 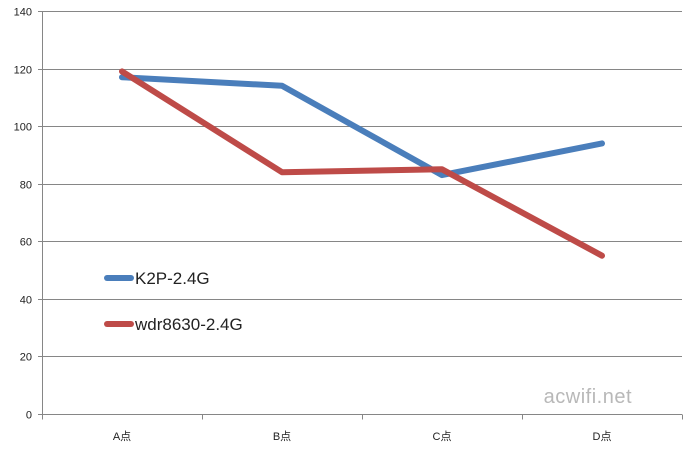 What do you see at coordinates (122, 436) in the screenshot?
I see `x-tick-label: A点` at bounding box center [122, 436].